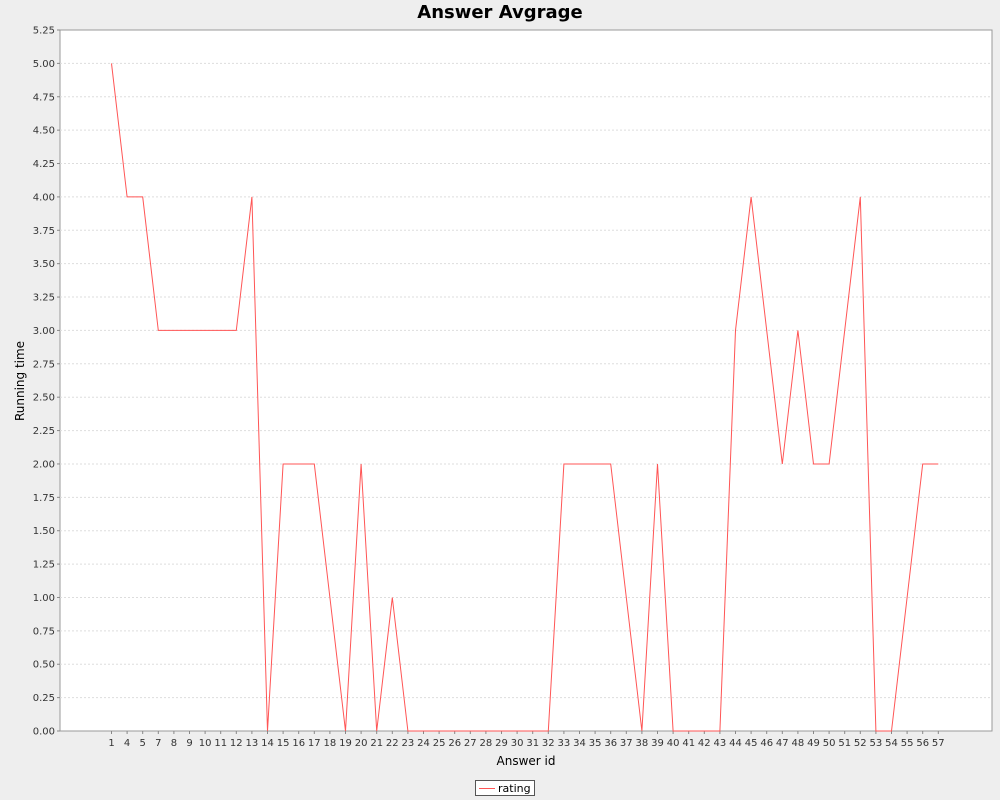  I want to click on x-tick-label: 19, so click(345, 743).